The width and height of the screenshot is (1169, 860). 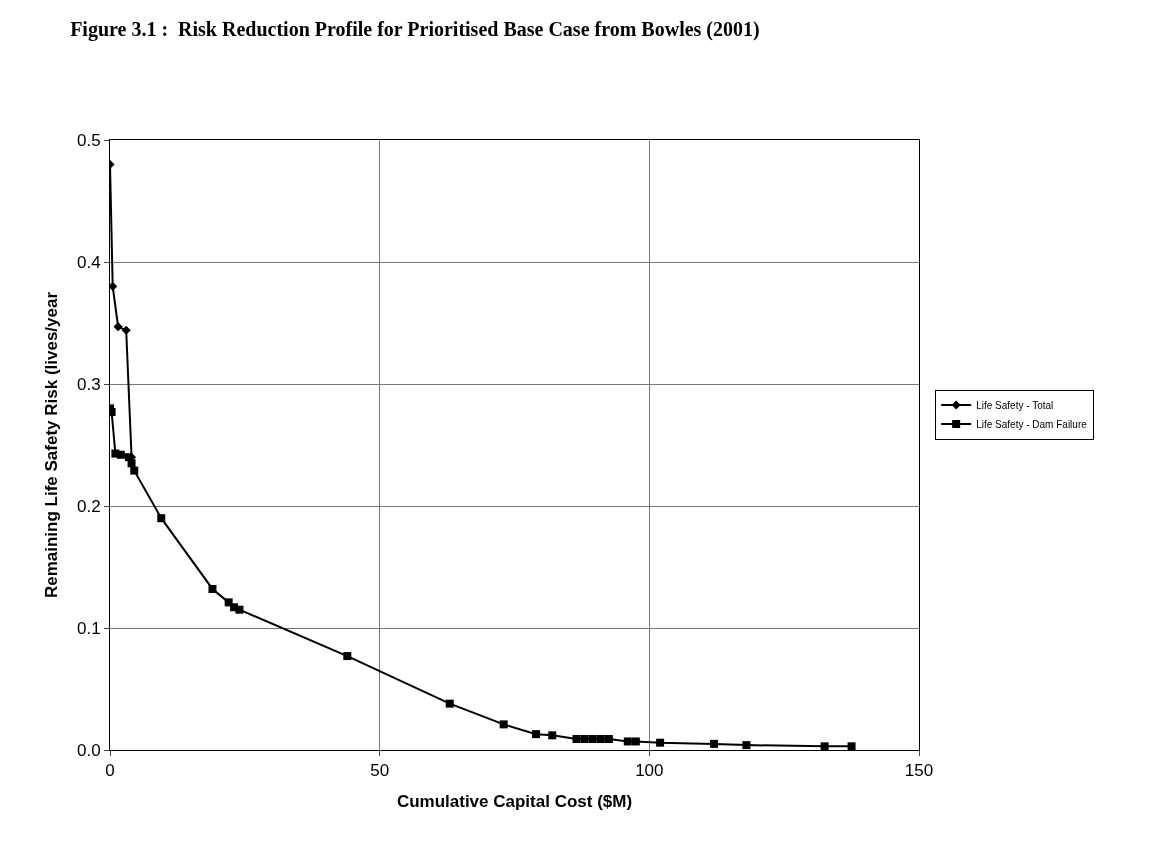 I want to click on y-tick-label: 0.5, so click(x=88, y=140).